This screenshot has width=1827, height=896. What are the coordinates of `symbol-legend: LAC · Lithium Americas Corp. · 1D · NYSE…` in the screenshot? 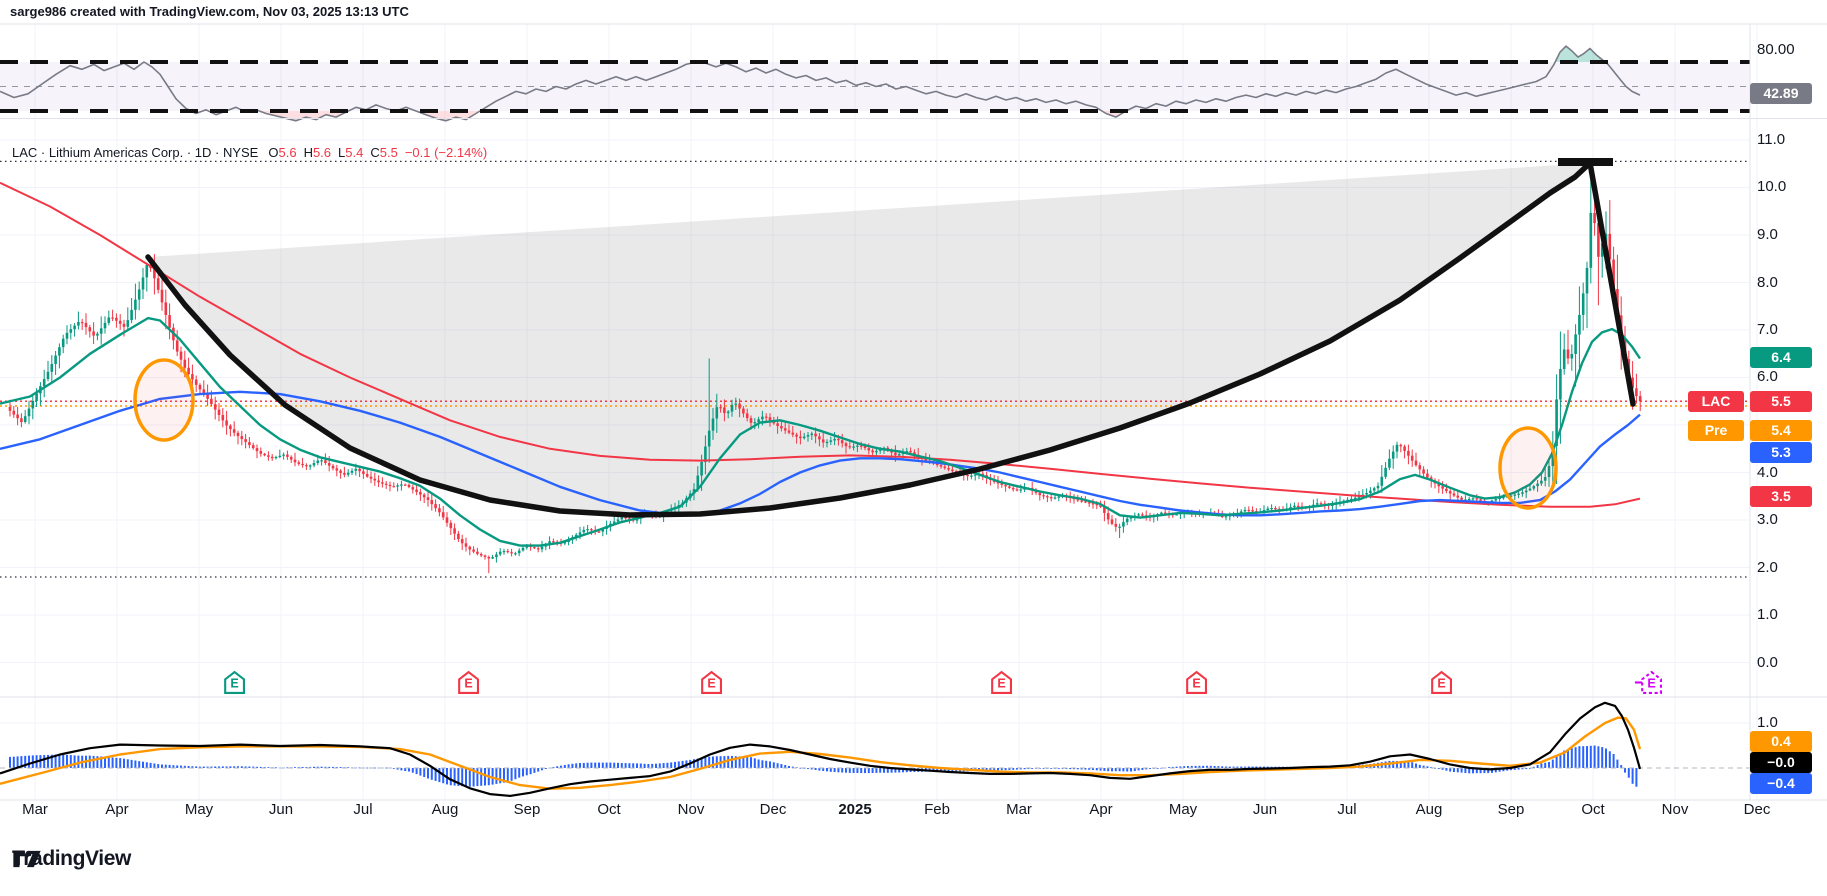 It's located at (253, 152).